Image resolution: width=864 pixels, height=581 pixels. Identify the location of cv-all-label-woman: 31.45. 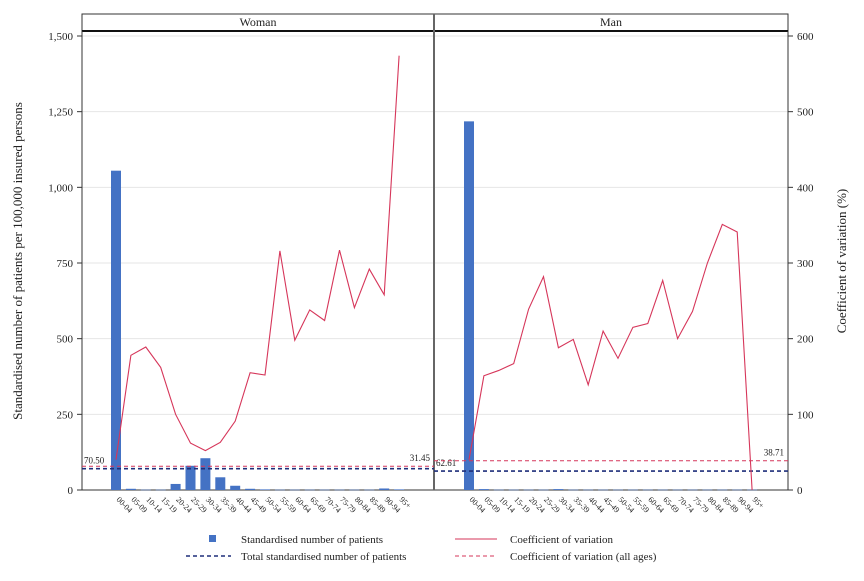
(420, 458).